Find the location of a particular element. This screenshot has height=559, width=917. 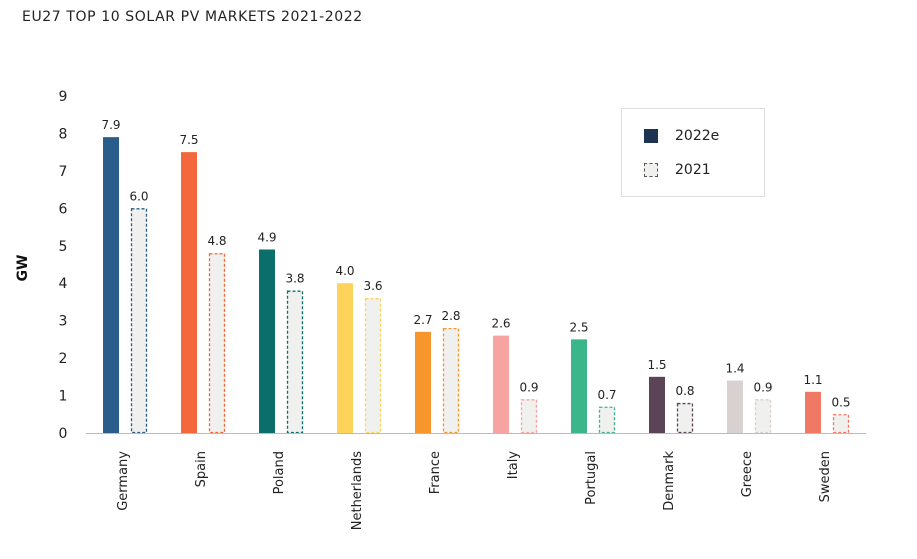

data-label-2022e: 1.1 is located at coordinates (812, 380).